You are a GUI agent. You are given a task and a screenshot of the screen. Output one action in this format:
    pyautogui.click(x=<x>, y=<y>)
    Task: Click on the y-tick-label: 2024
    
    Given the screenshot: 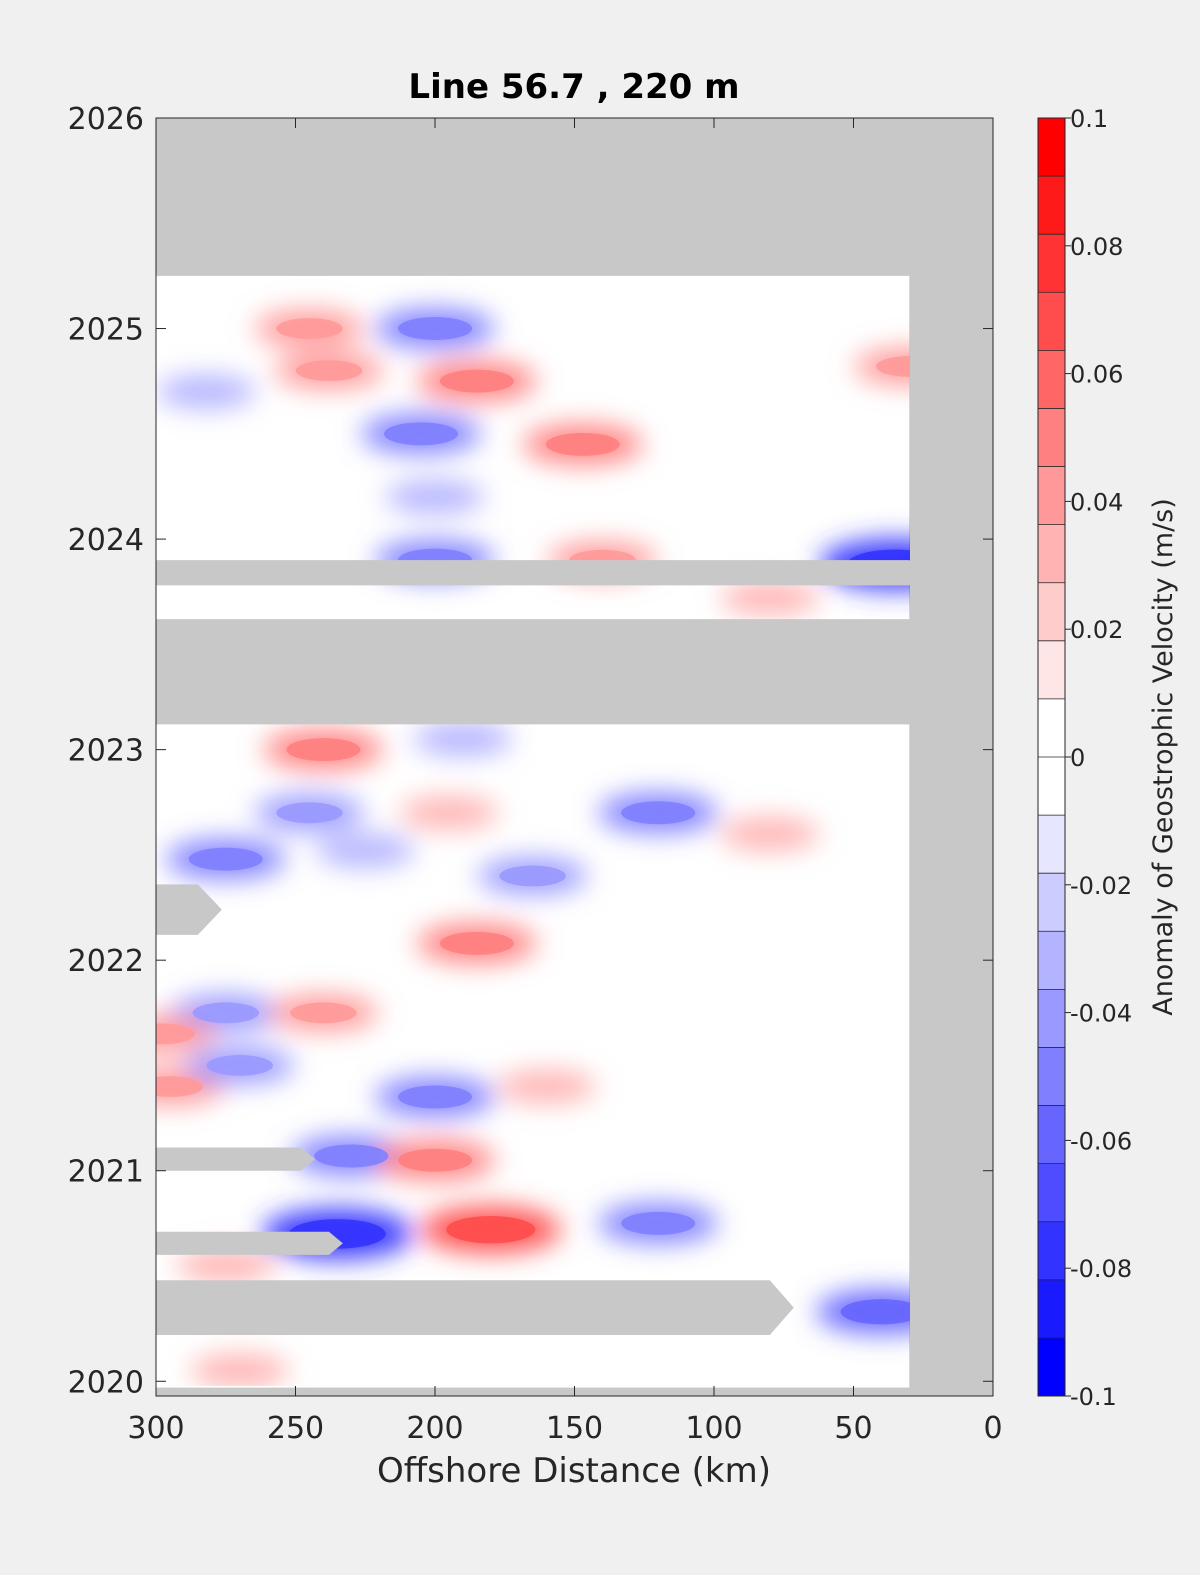 What is the action you would take?
    pyautogui.click(x=106, y=540)
    